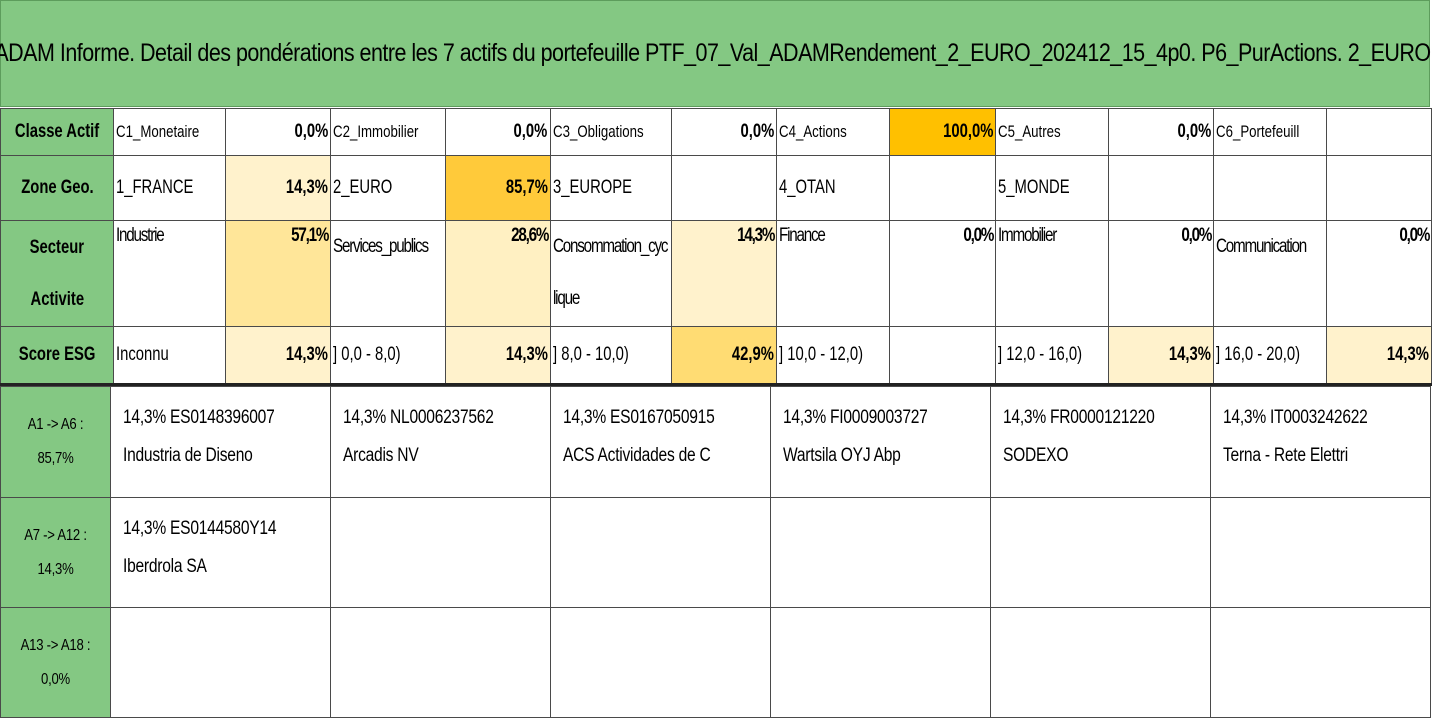 This screenshot has width=1432, height=719. What do you see at coordinates (220, 552) in the screenshot?
I see `asset-cell-7: 14,3% ES0144580Y14 Iberdrola SA` at bounding box center [220, 552].